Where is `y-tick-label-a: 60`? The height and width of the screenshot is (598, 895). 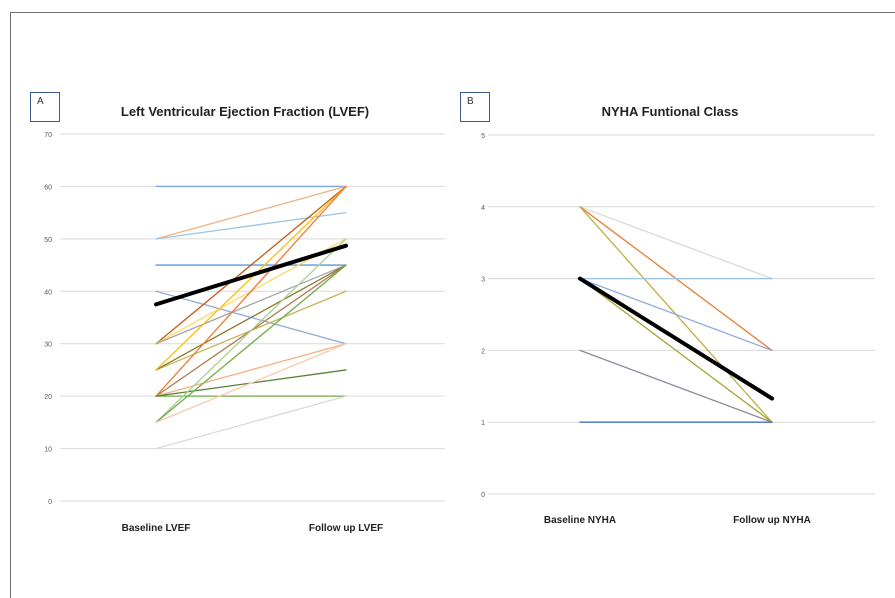 y-tick-label-a: 60 is located at coordinates (48, 187).